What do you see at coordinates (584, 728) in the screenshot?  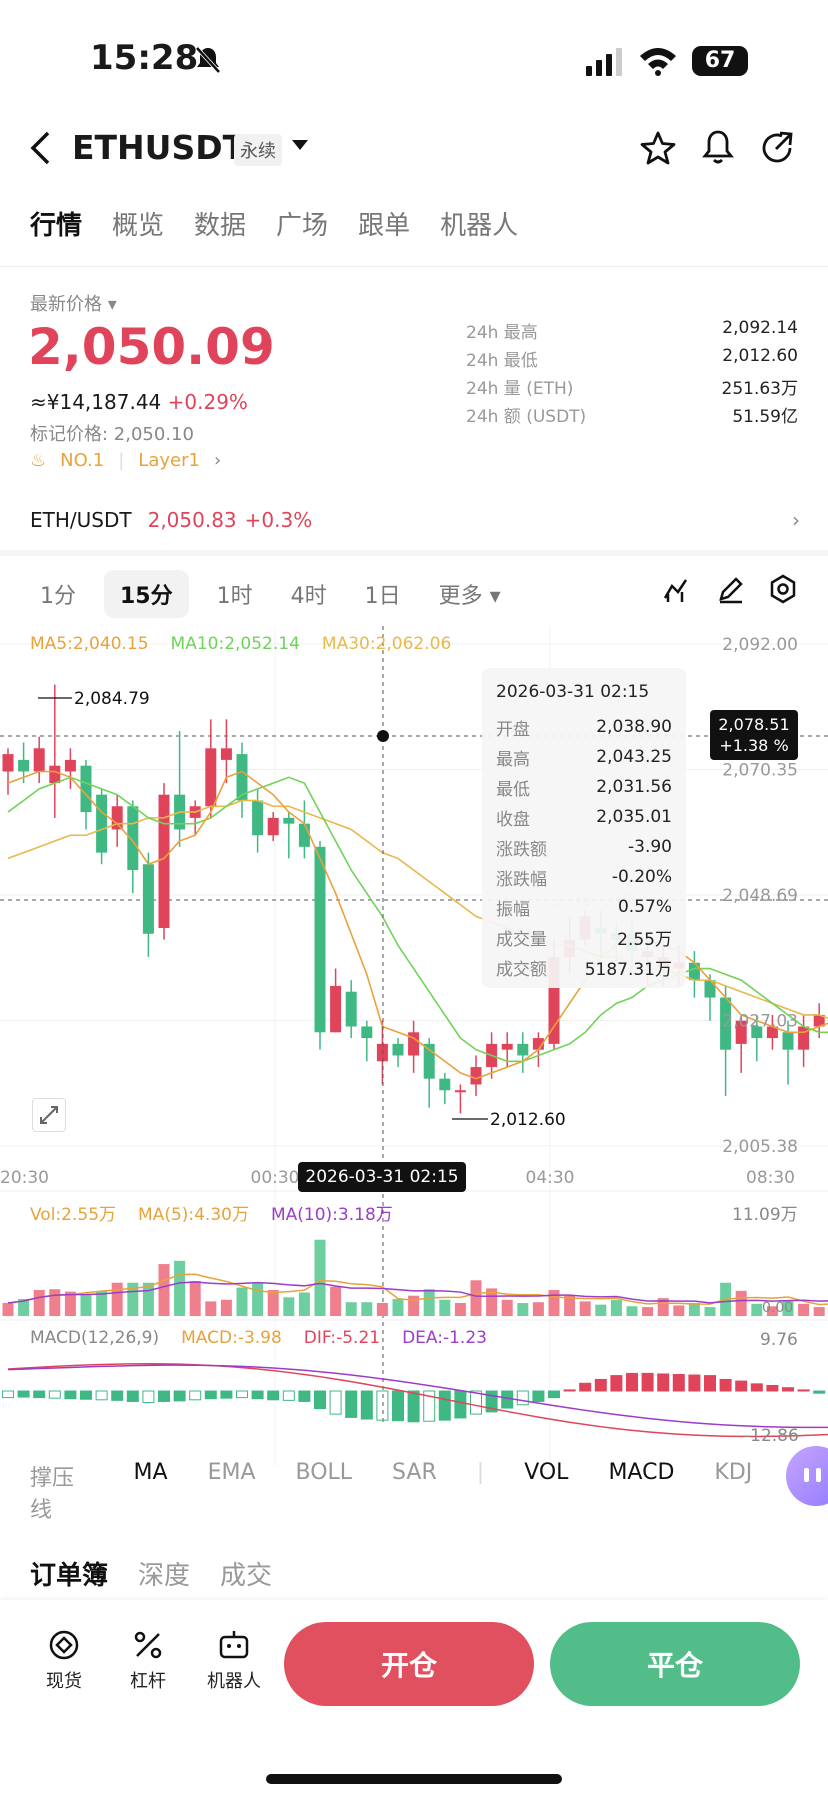 I see `tooltip-open: 开盘 2,038.90` at bounding box center [584, 728].